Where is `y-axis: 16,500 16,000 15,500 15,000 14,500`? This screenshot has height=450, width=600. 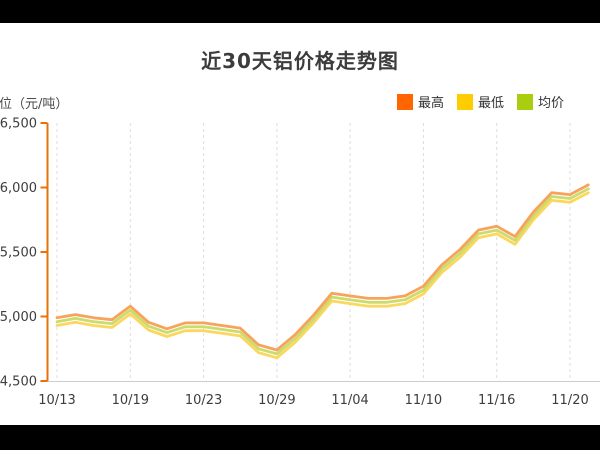 y-axis: 16,500 16,000 15,500 15,000 14,500 is located at coordinates (24, 253).